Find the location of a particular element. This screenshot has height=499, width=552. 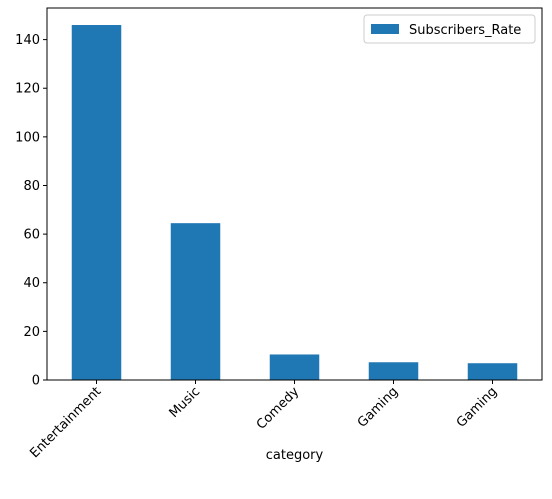

y-tick-label: 120 is located at coordinates (27, 89).